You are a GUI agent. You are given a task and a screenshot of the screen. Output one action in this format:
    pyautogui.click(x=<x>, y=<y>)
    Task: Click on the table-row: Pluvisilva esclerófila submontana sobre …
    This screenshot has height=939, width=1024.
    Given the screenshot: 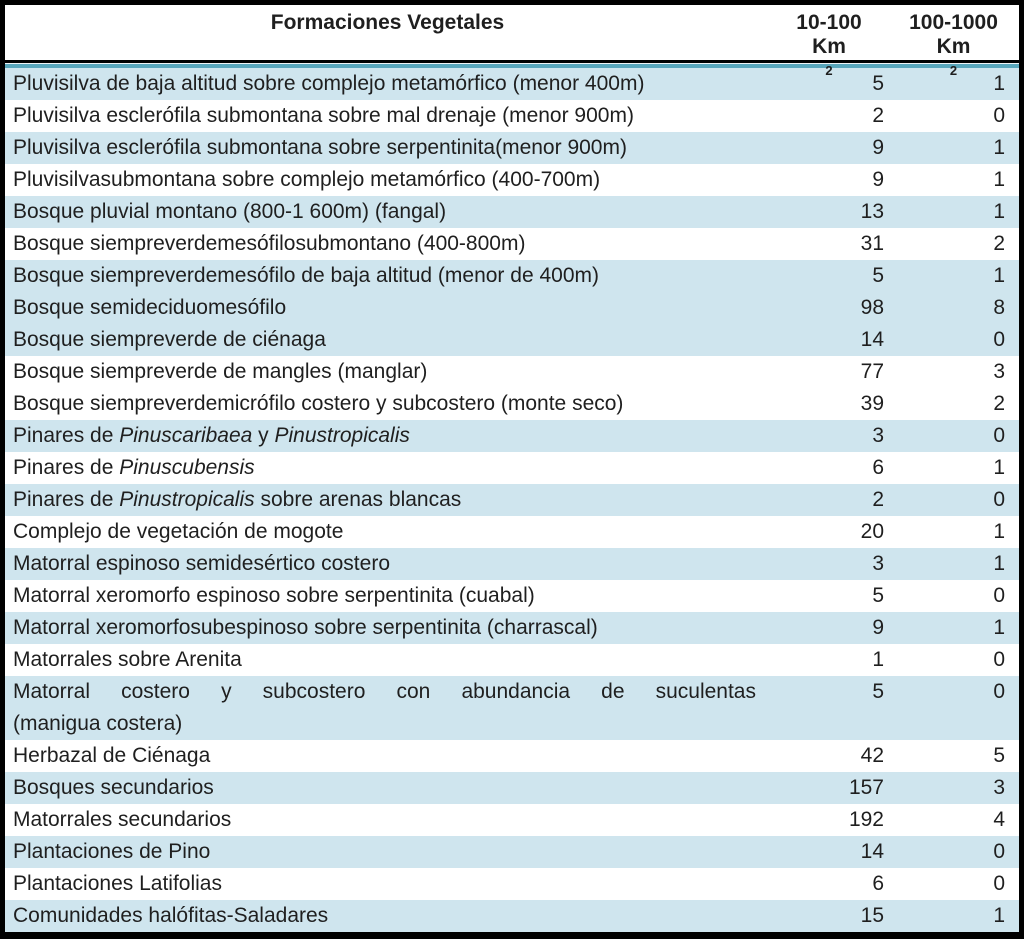 What is the action you would take?
    pyautogui.click(x=512, y=116)
    